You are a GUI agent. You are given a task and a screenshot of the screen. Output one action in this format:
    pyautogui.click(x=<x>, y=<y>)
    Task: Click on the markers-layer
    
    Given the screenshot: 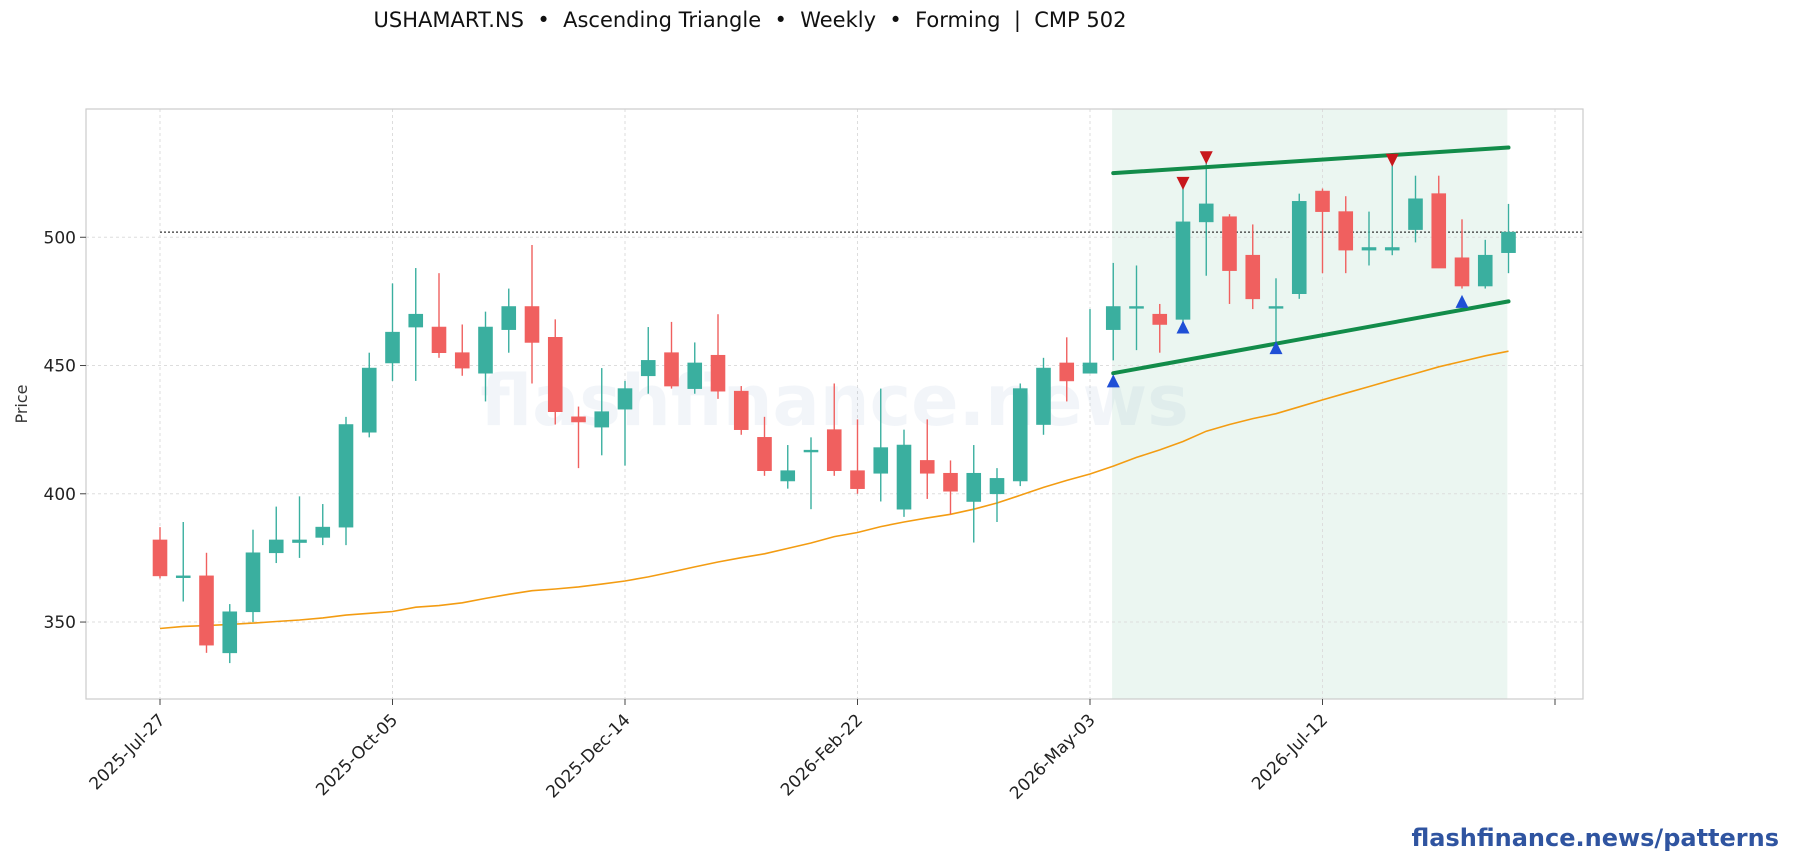 What is the action you would take?
    pyautogui.click(x=1287, y=269)
    